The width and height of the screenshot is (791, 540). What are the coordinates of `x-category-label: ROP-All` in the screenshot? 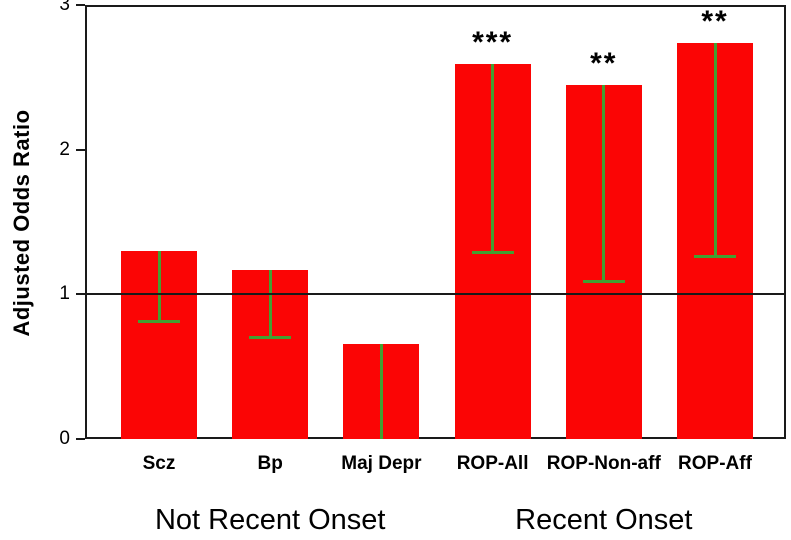 It's located at (492, 463).